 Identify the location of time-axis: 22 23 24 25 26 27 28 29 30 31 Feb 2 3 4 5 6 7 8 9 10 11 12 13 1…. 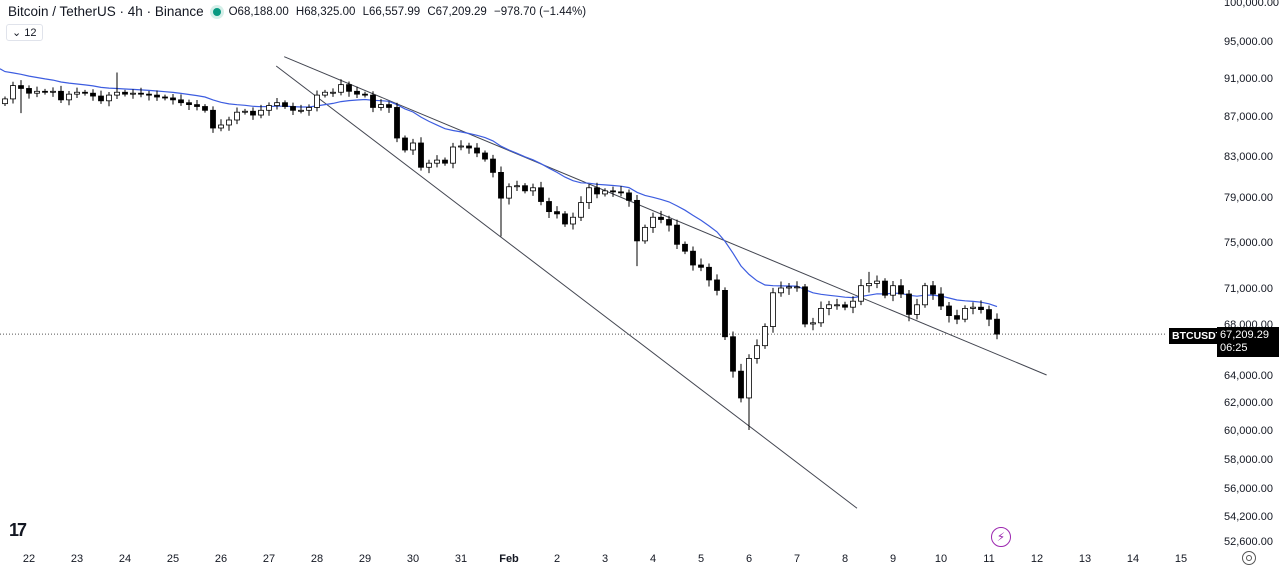
(605, 559).